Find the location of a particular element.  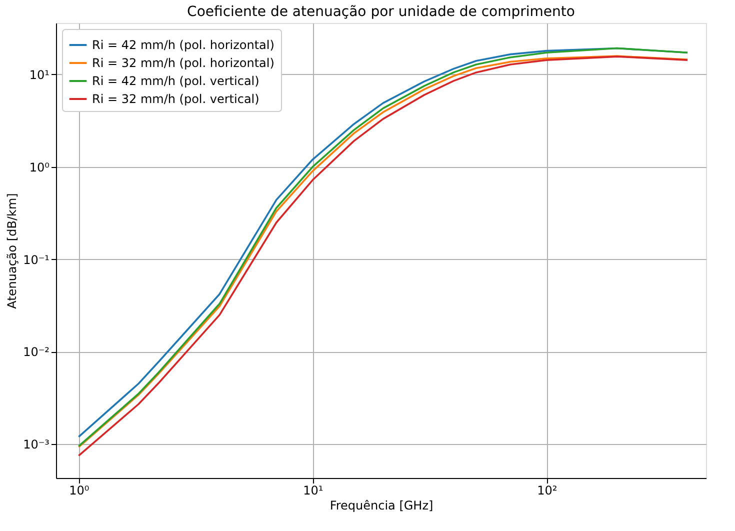

y-tick-label: 10⁻³ is located at coordinates (36, 445).